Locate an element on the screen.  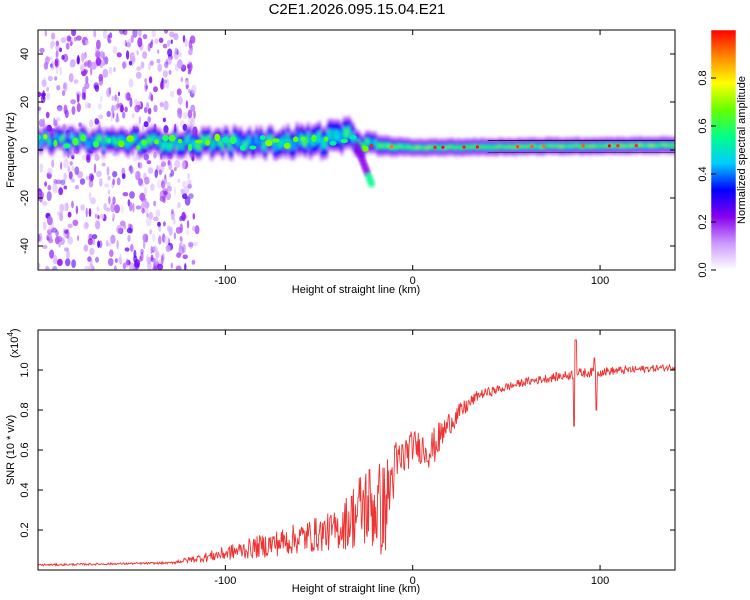
svg-text: (x104) is located at coordinates (13, 343).